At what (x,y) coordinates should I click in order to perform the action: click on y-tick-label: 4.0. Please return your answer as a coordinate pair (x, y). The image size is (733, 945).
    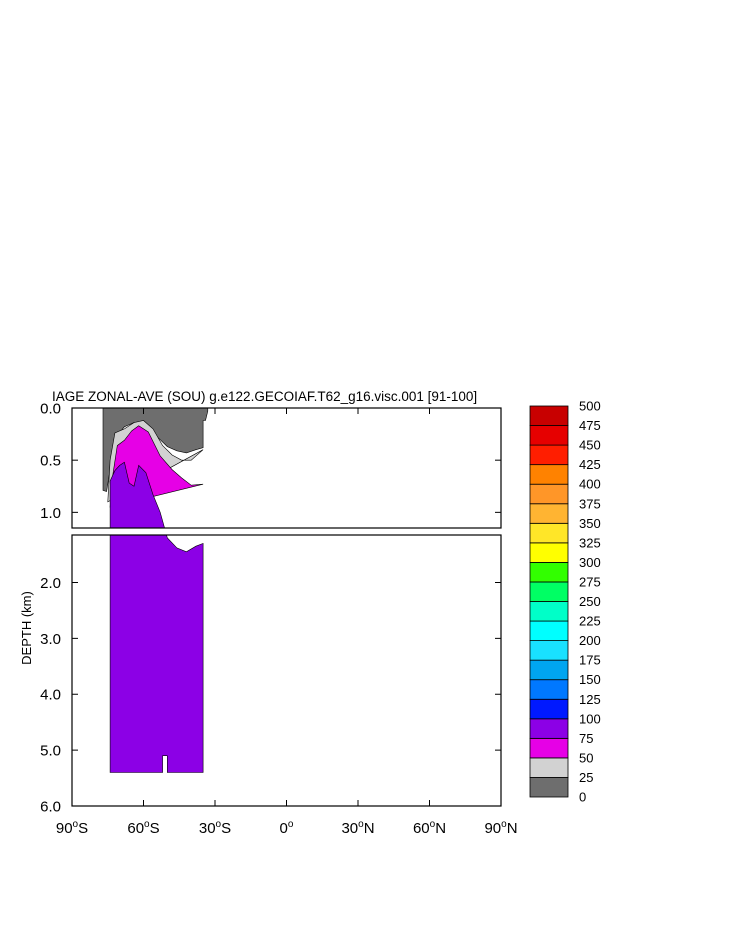
    Looking at the image, I should click on (50, 695).